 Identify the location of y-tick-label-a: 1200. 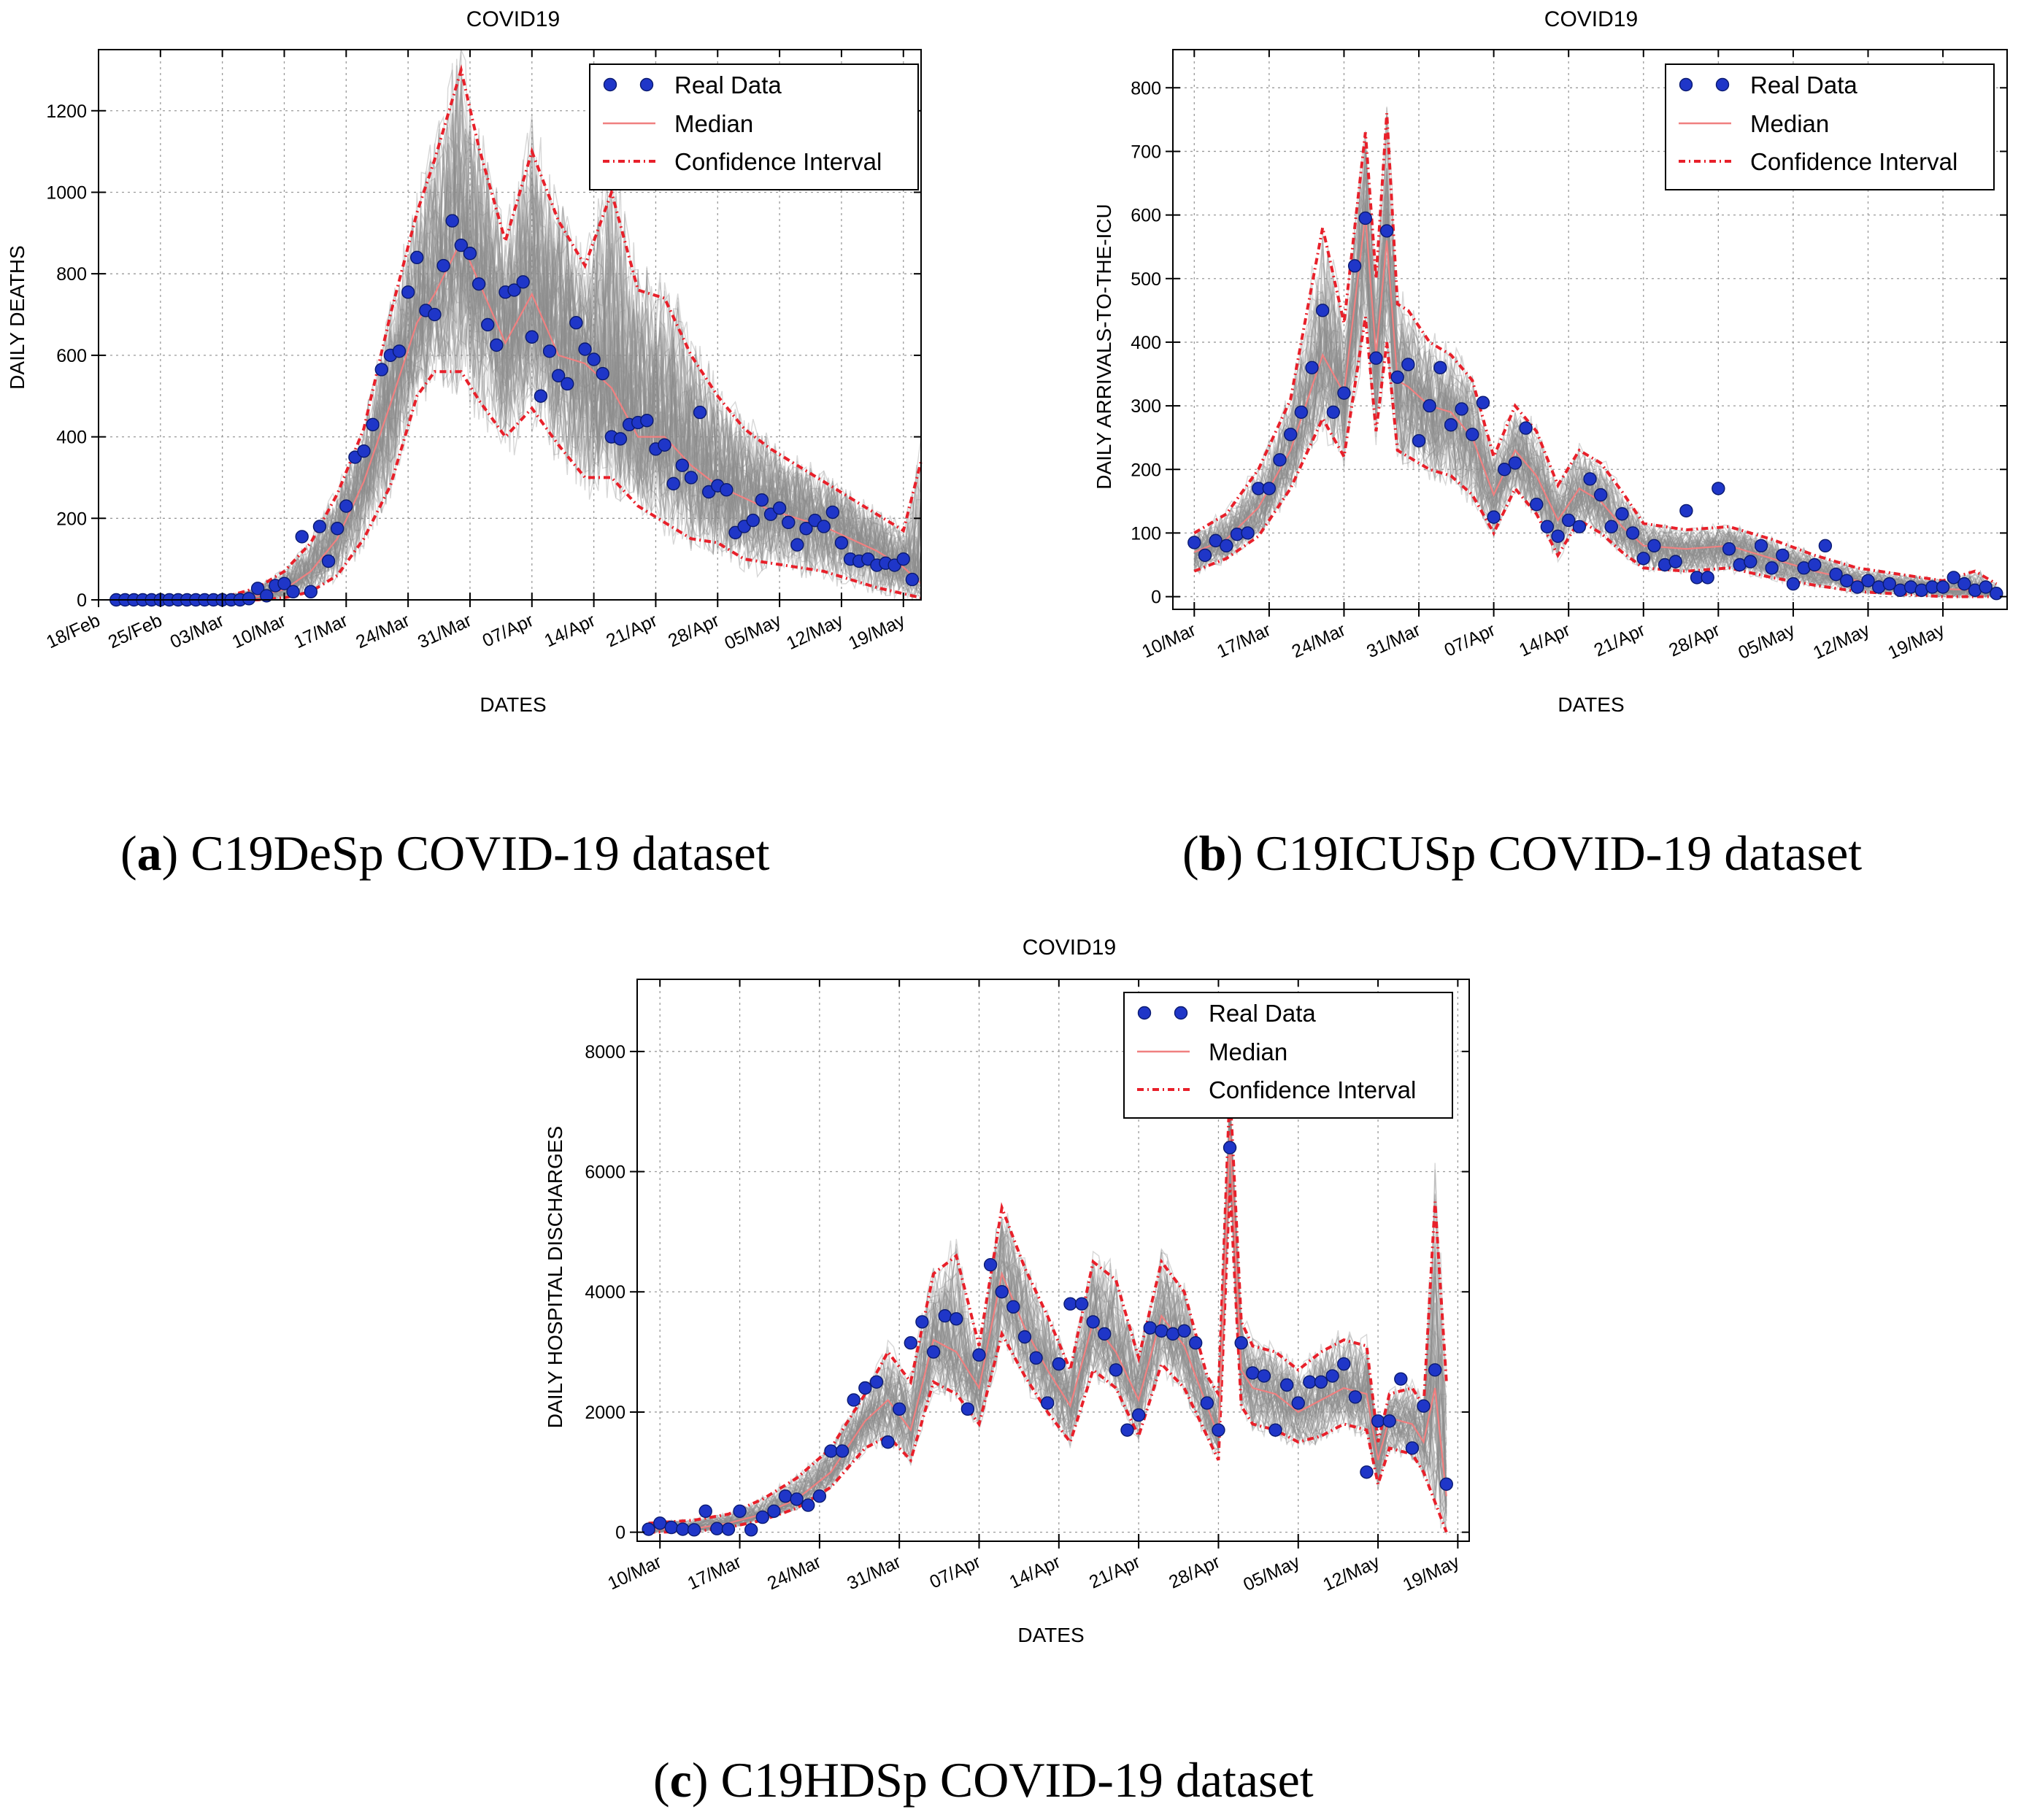
(66, 111).